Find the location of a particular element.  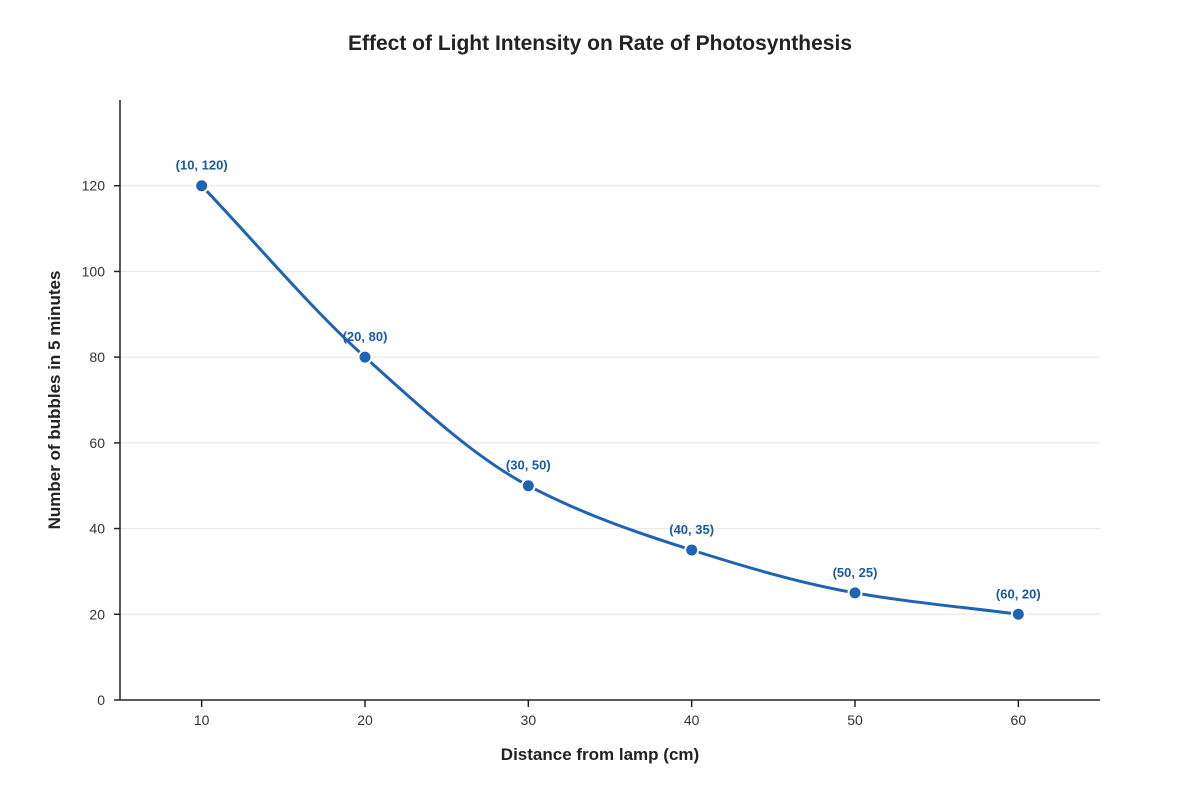

x-tick-label-30: 30 is located at coordinates (529, 720).